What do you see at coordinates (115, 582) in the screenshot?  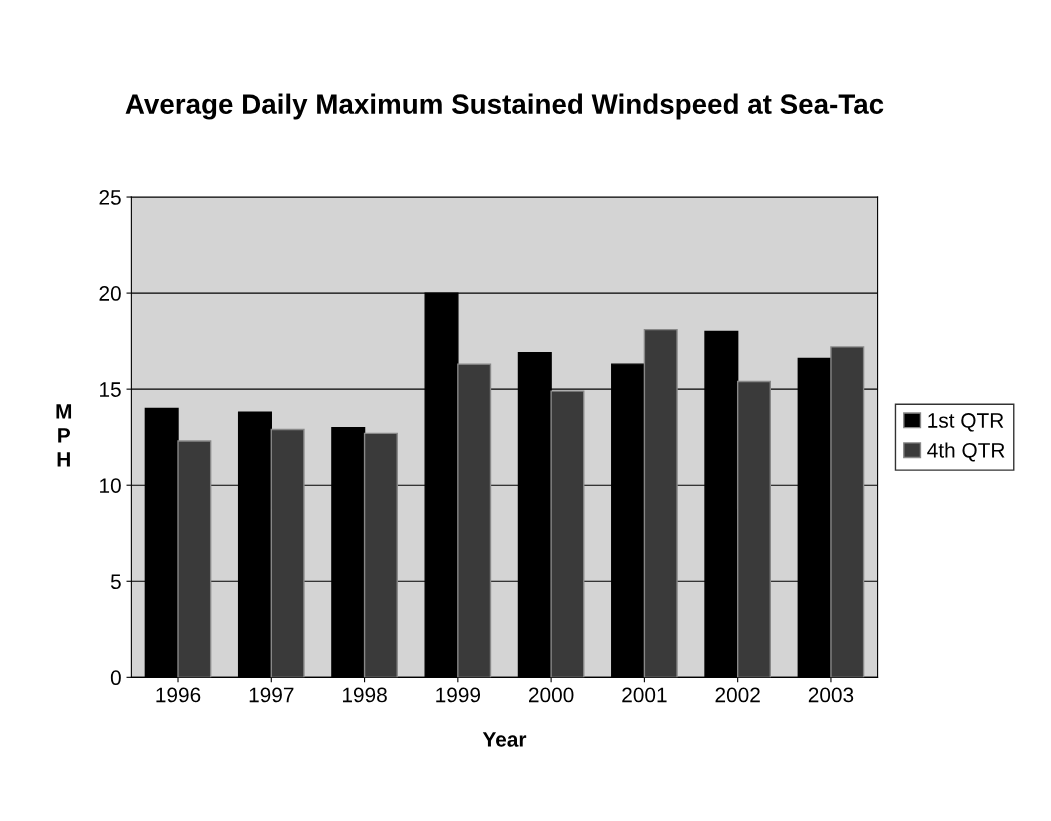 I see `y-tick-label: 5` at bounding box center [115, 582].